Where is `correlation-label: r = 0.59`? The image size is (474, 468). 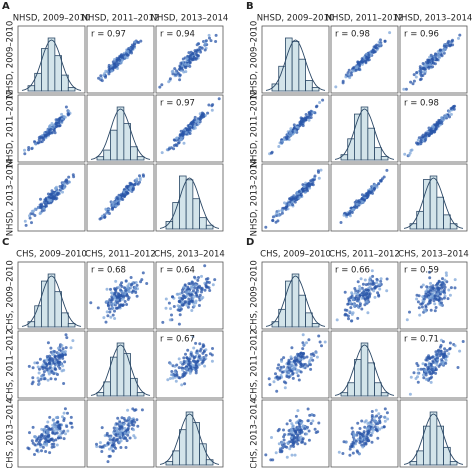
correlation-label: r = 0.59 is located at coordinates (421, 271).